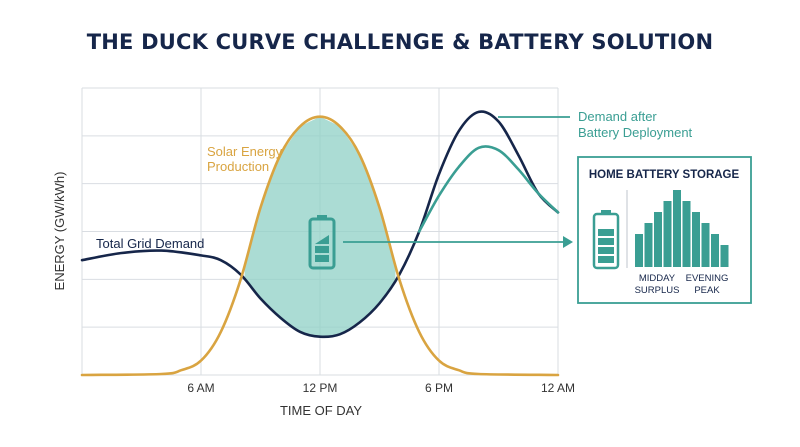 Image resolution: width=800 pixels, height=447 pixels. What do you see at coordinates (657, 278) in the screenshot?
I see `panel-label-midday: MIDDAY` at bounding box center [657, 278].